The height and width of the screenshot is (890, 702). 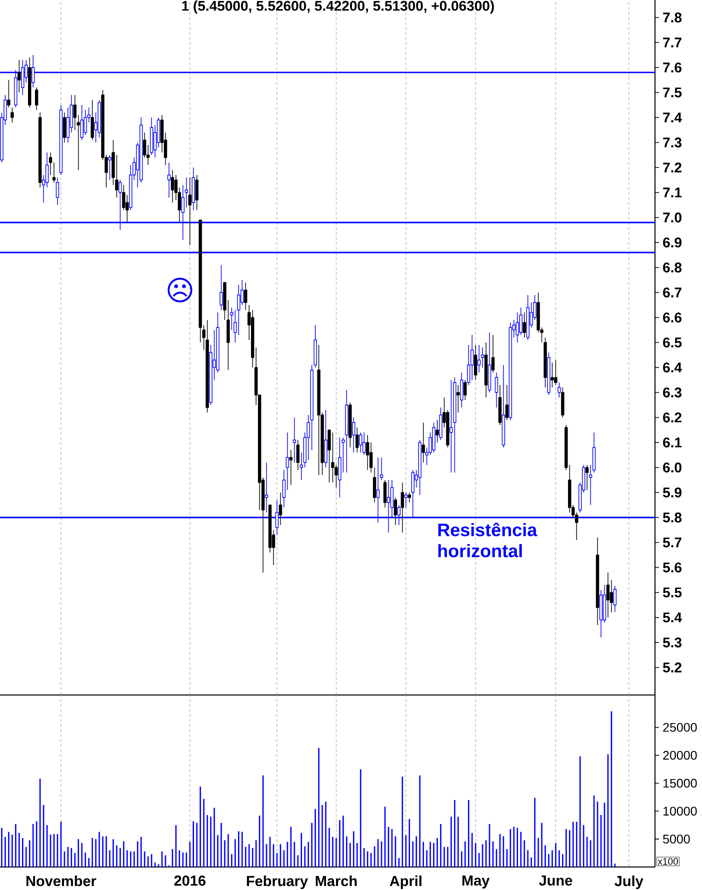 What do you see at coordinates (180, 290) in the screenshot?
I see `annotation: ☹` at bounding box center [180, 290].